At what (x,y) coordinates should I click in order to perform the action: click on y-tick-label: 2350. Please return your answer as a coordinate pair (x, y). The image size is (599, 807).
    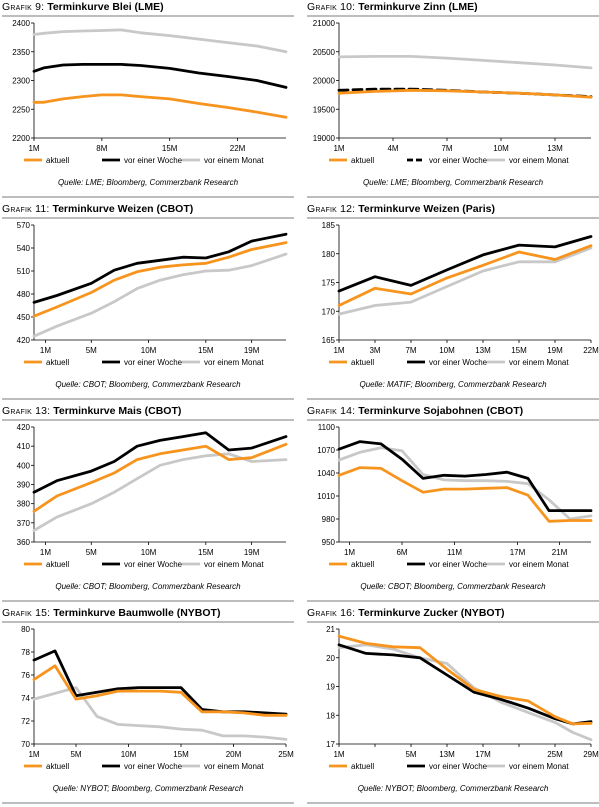
    Looking at the image, I should click on (21, 52).